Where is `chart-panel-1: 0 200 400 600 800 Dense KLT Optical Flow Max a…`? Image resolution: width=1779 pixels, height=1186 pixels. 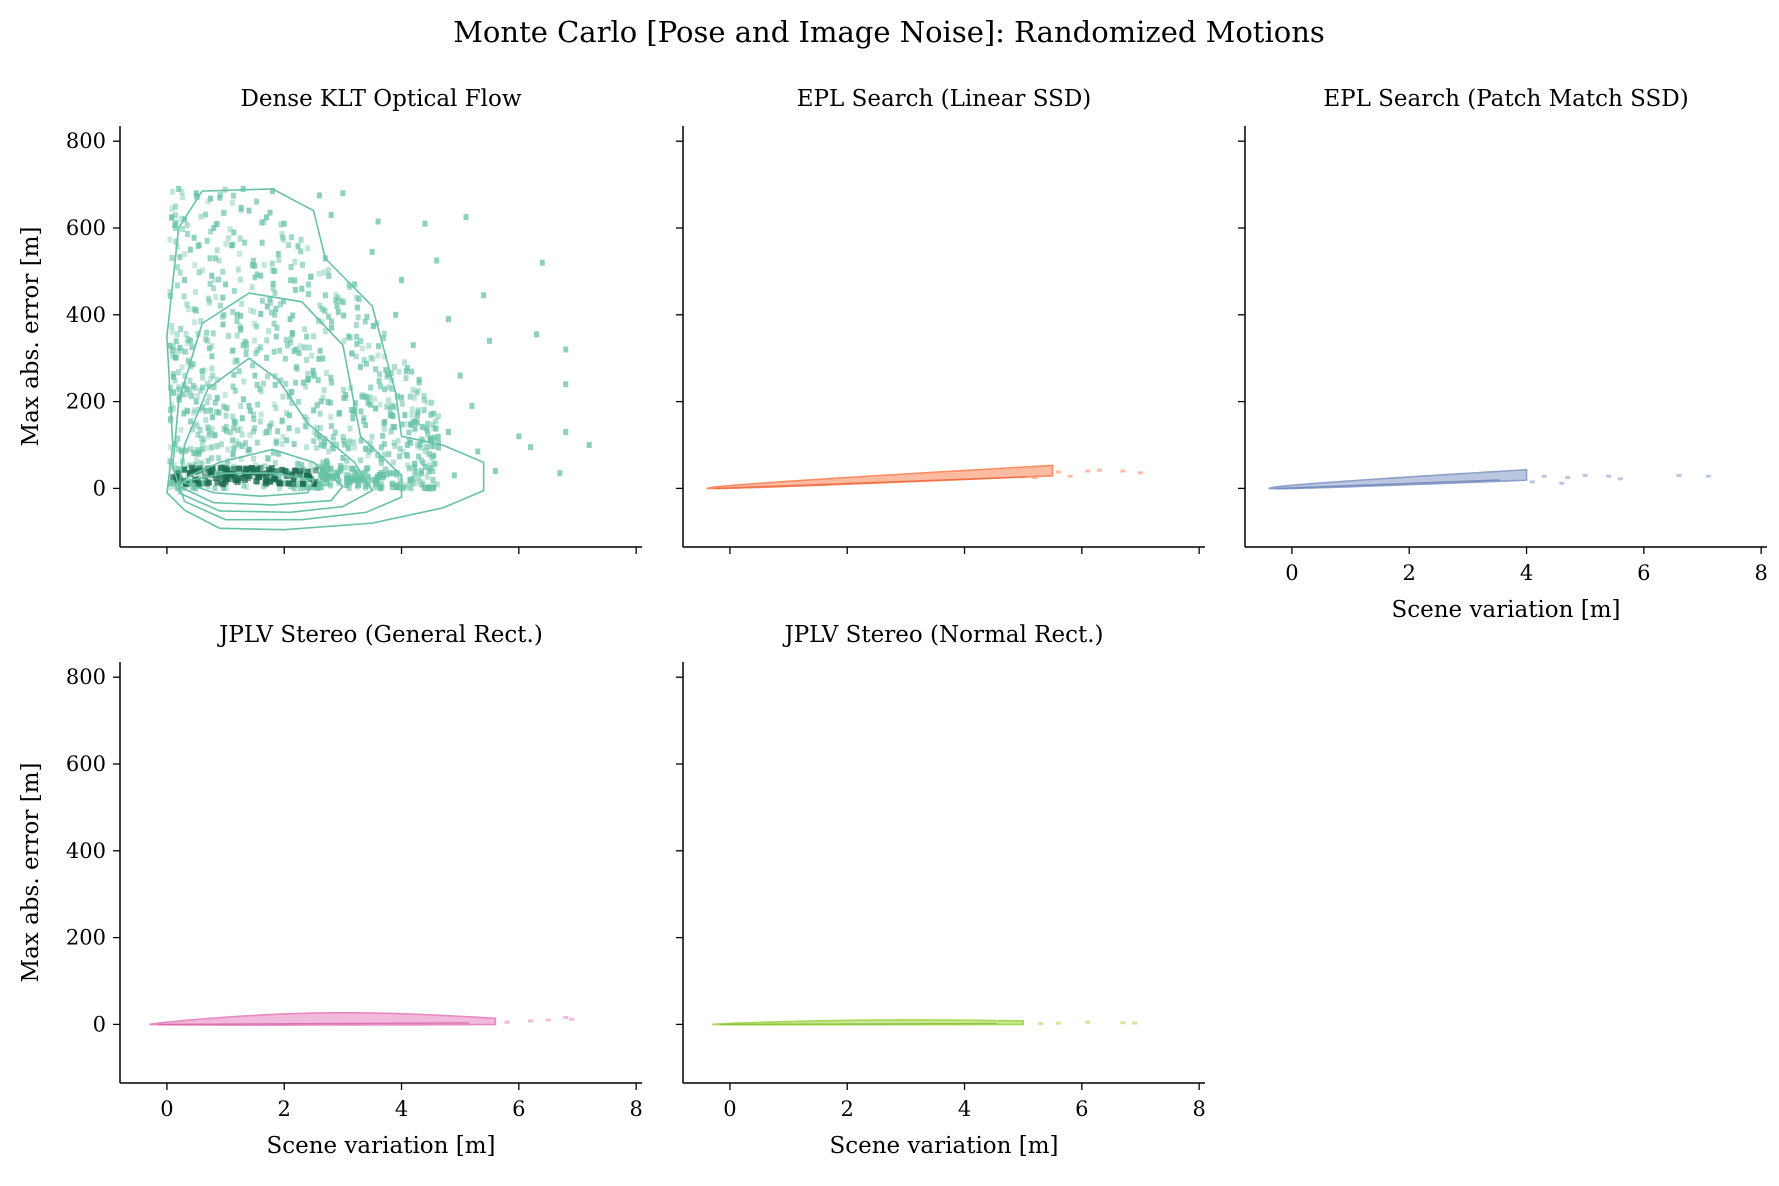 chart-panel-1: 0 200 400 600 800 Dense KLT Optical Flow Max a… is located at coordinates (330, 320).